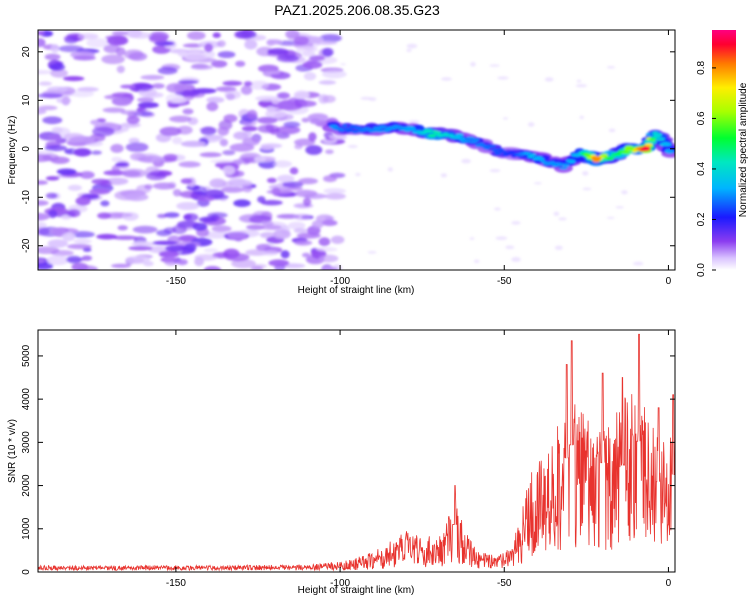 Image resolution: width=750 pixels, height=600 pixels. What do you see at coordinates (356, 590) in the screenshot?
I see `snr-x-axis-label: Height of straight line (km)` at bounding box center [356, 590].